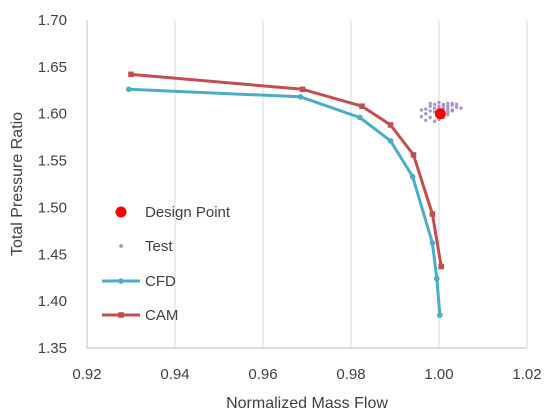 This screenshot has width=550, height=417. I want to click on design-point-marker, so click(440, 114).